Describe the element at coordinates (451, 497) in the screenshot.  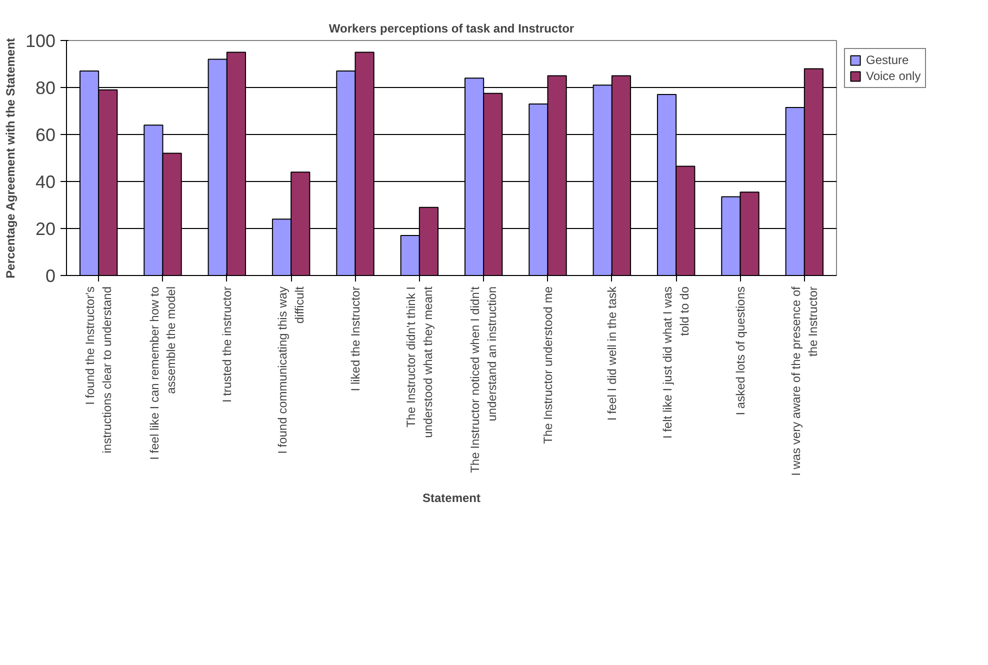
I see `x-axis-title: Statement` at that location.